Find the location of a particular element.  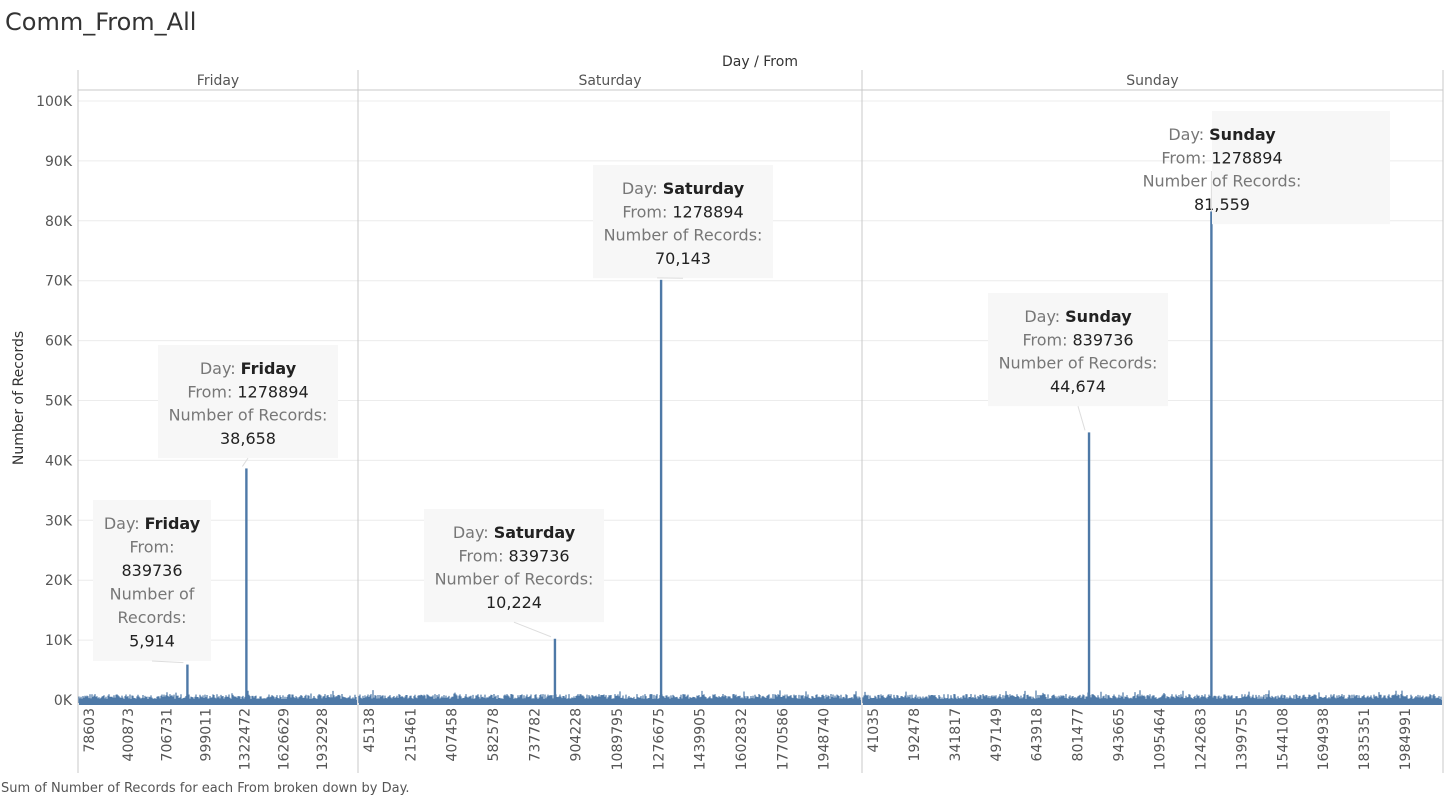

x-tick-label: 1276675 is located at coordinates (659, 739).